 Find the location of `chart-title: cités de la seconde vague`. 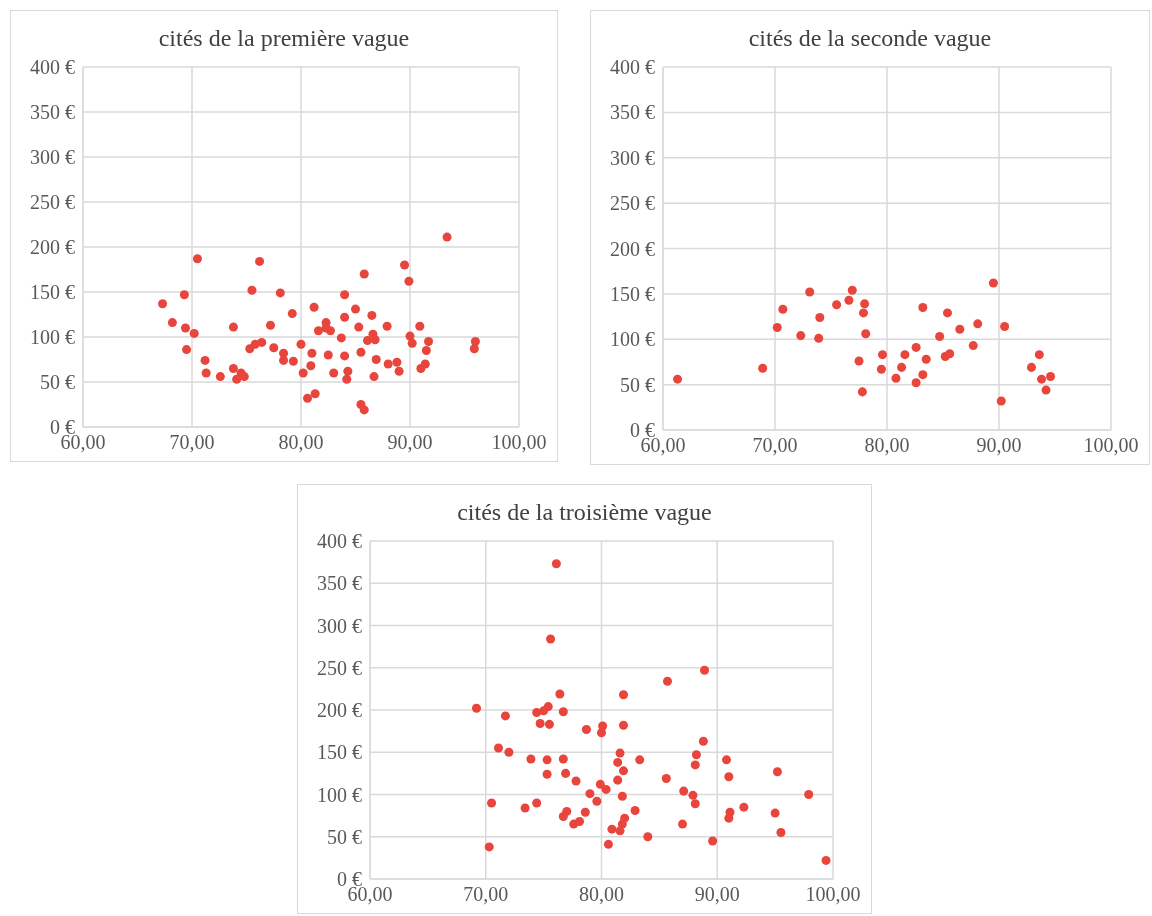

chart-title: cités de la seconde vague is located at coordinates (870, 38).